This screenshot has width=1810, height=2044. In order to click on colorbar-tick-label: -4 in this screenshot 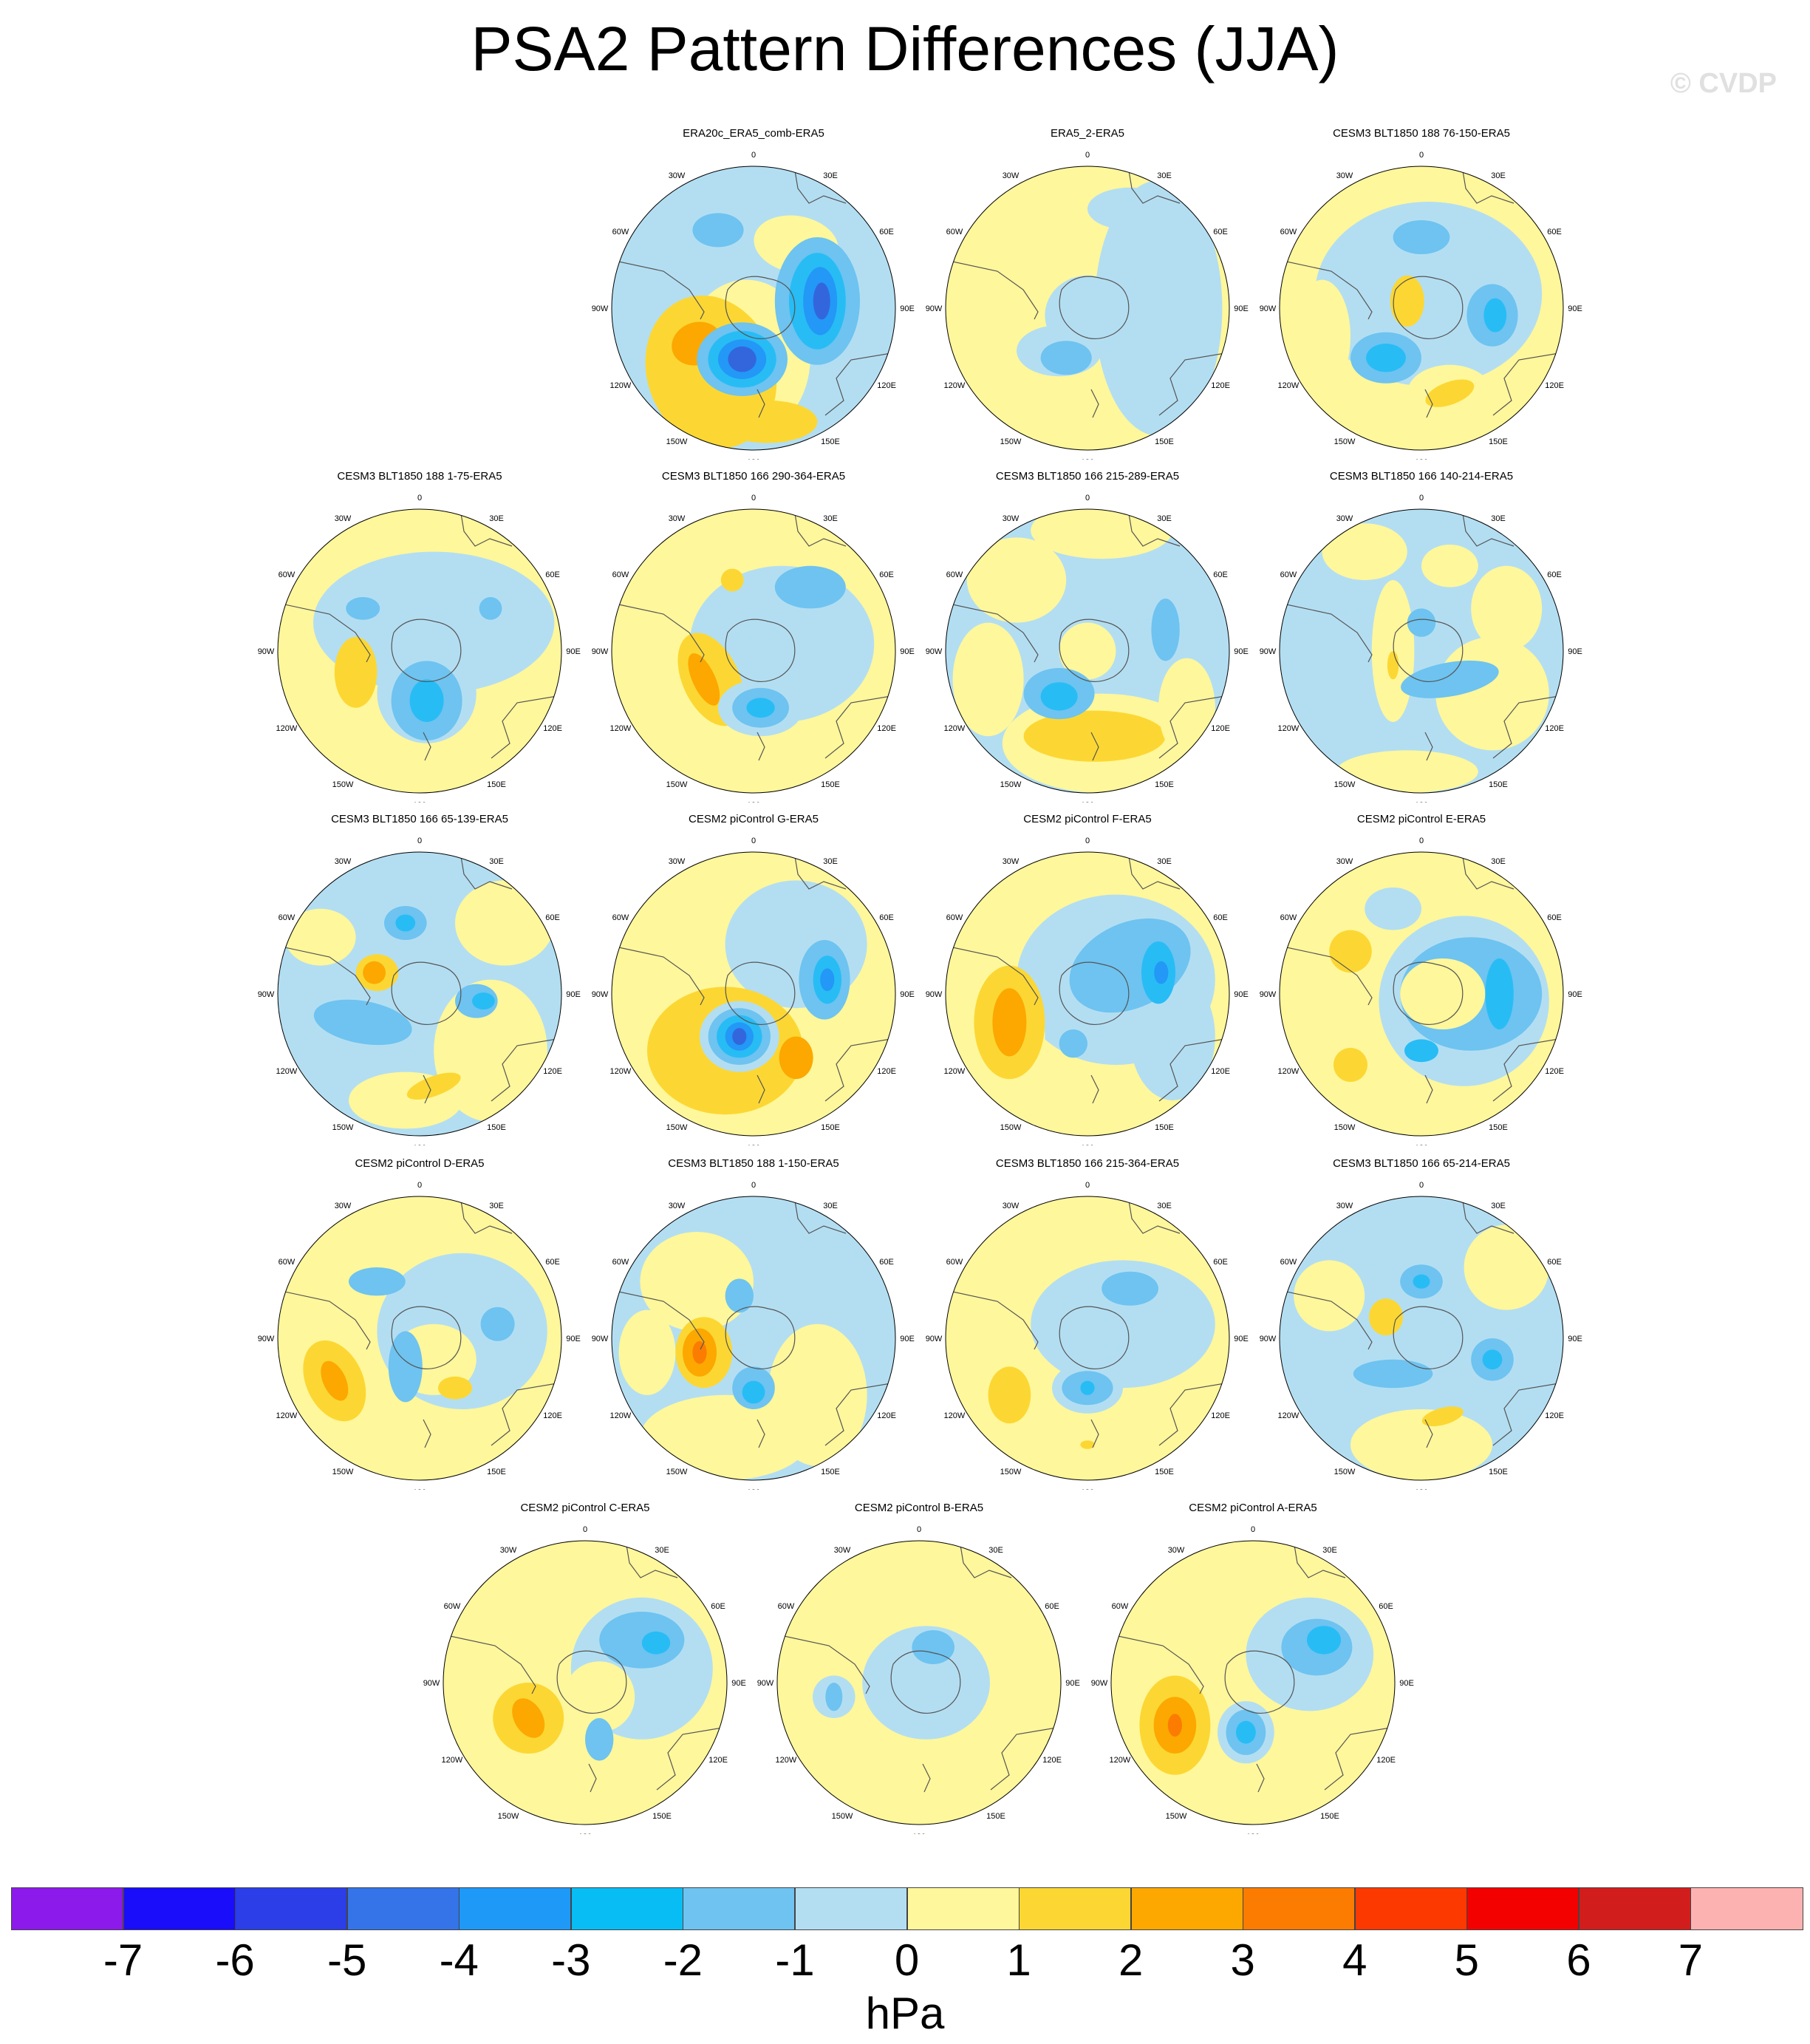, I will do `click(459, 1960)`.